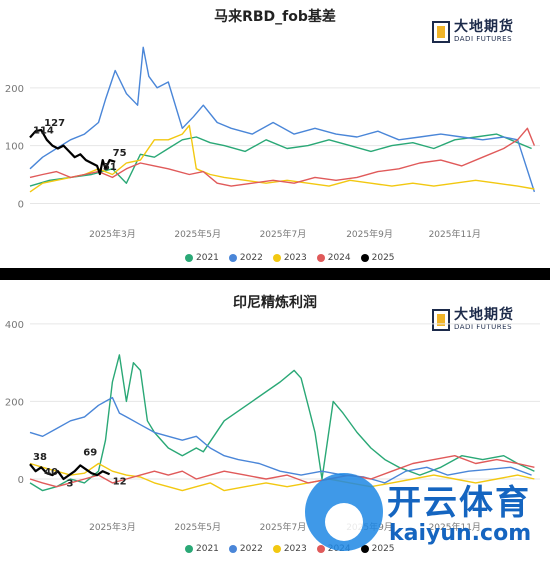 The image size is (550, 565). I want to click on site-watermark: 开云体育 kaiyun.com, so click(427, 513).